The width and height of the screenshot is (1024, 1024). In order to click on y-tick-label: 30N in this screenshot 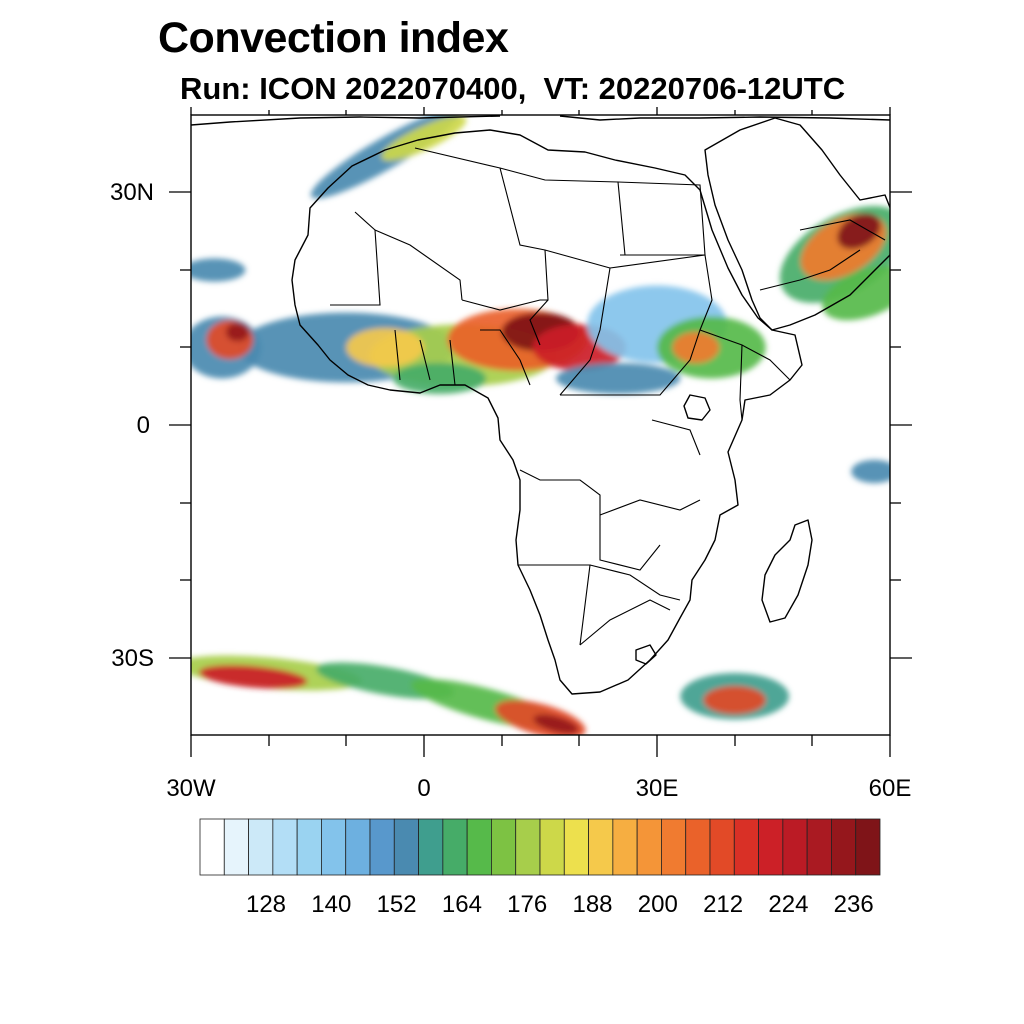, I will do `click(132, 192)`.